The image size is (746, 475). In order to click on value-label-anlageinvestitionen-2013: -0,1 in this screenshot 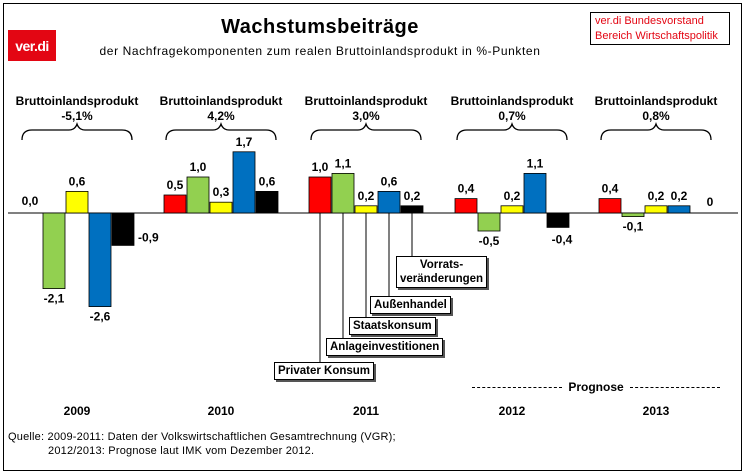, I will do `click(633, 227)`.